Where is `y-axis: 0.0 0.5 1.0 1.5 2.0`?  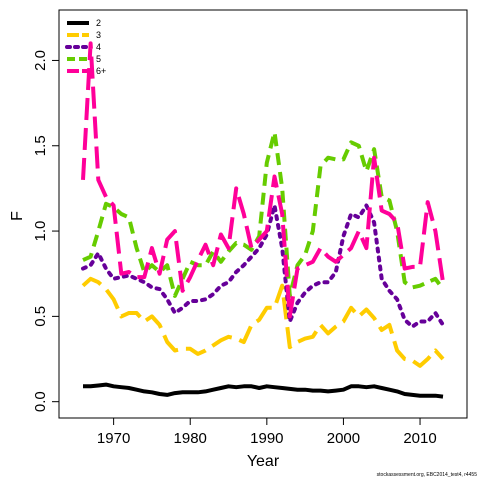
y-axis: 0.0 0.5 1.0 1.5 2.0 is located at coordinates (46, 231).